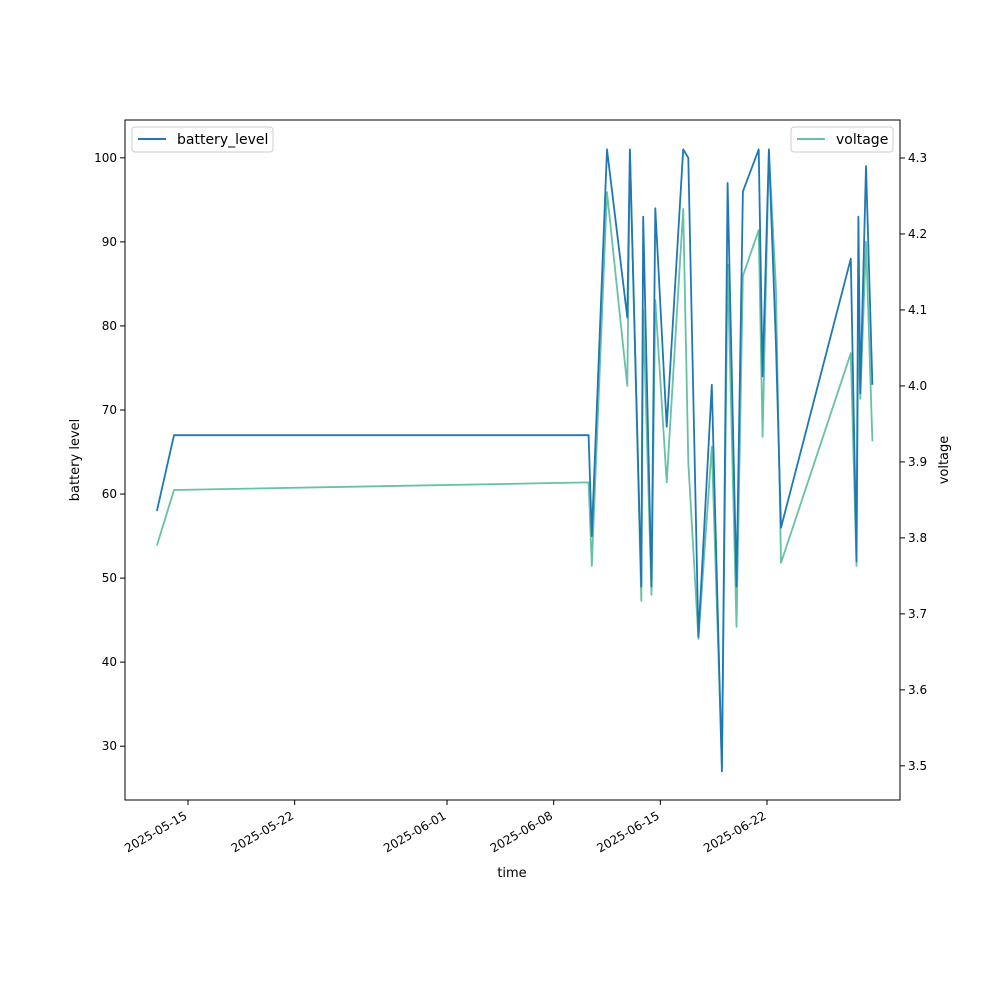 The width and height of the screenshot is (1000, 1000). I want to click on y-left-tick-label: 60, so click(109, 494).